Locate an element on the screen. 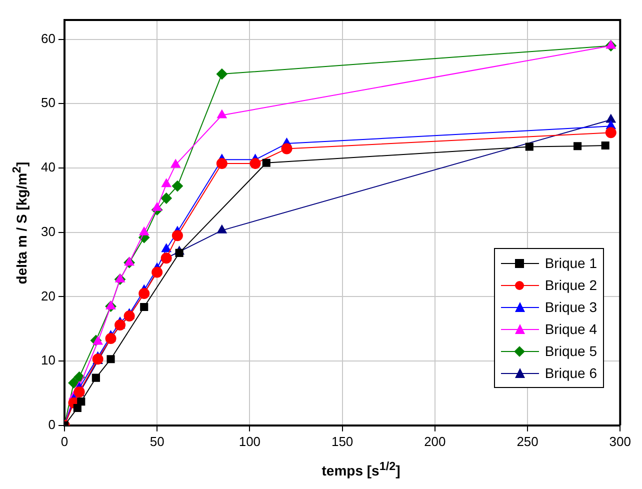 Image resolution: width=642 pixels, height=489 pixels. y-tick-label: 0 is located at coordinates (52, 424).